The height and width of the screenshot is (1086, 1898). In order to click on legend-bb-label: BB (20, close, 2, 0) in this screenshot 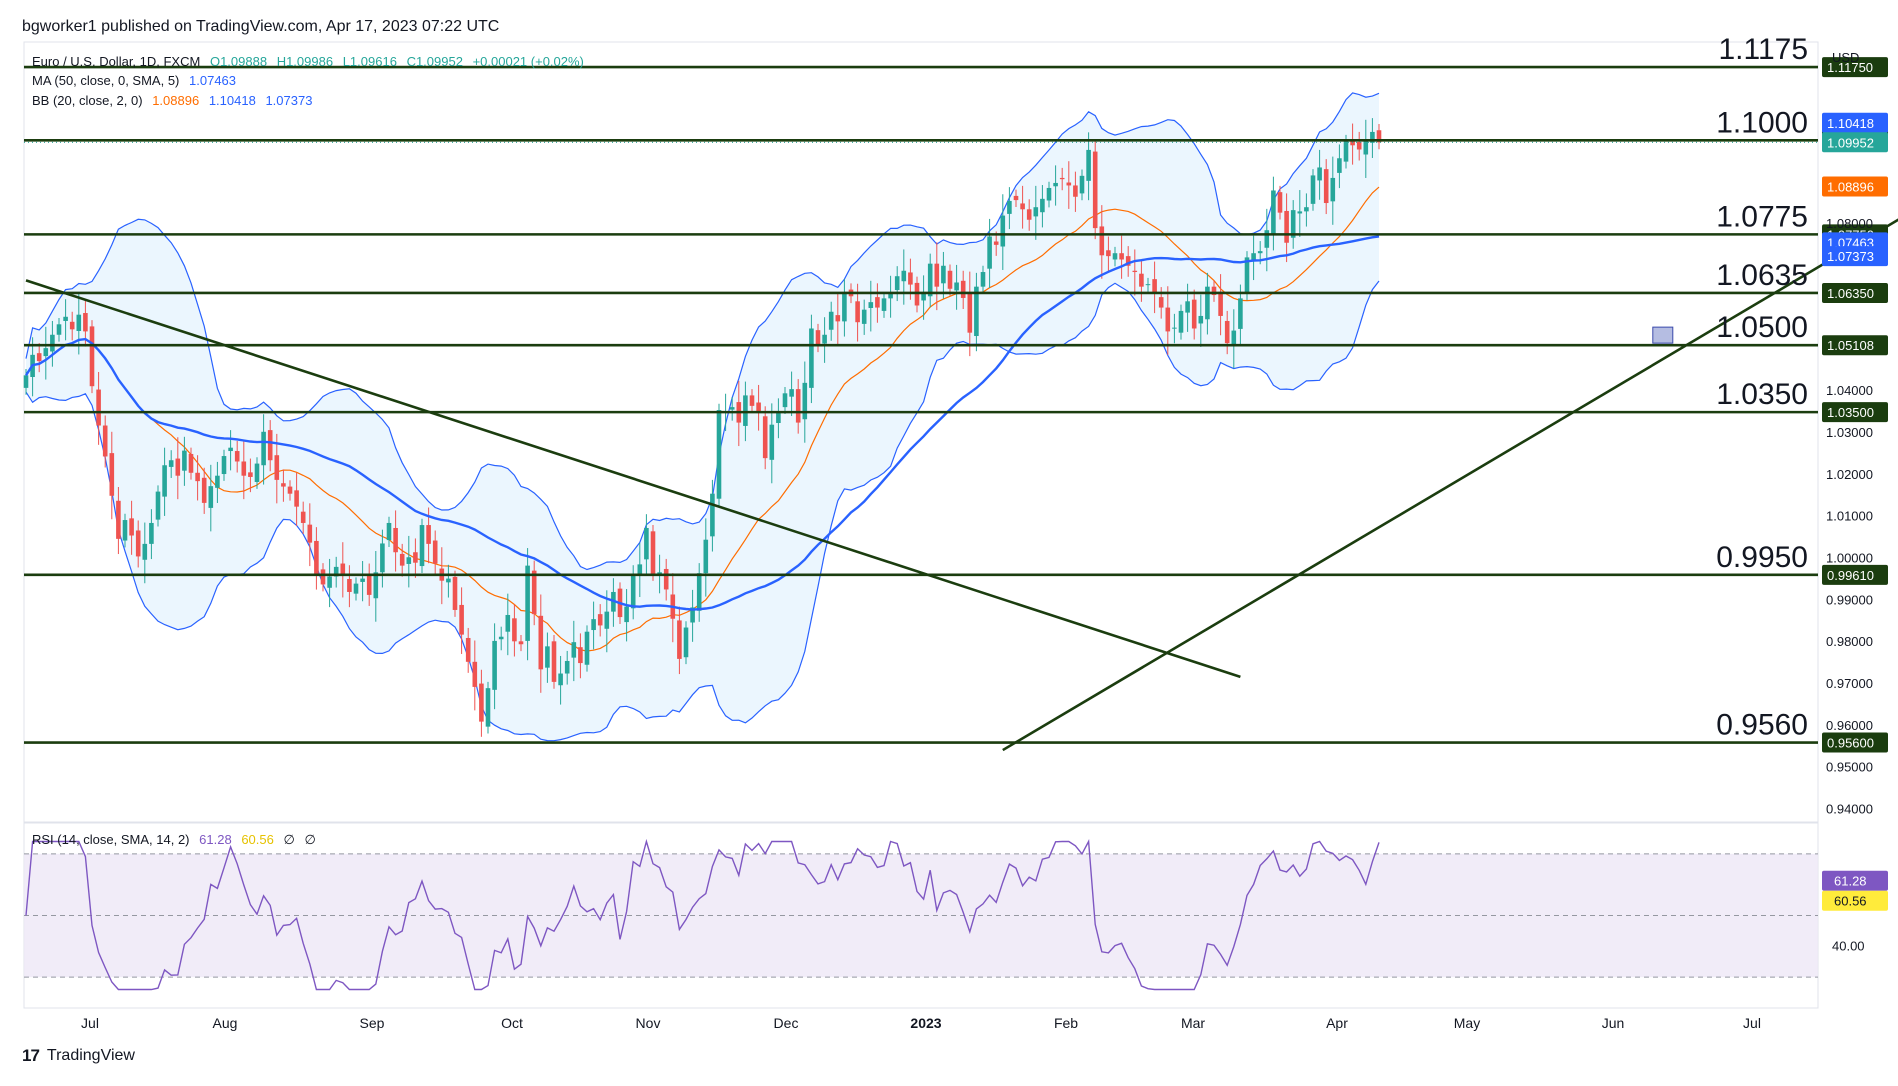, I will do `click(87, 100)`.